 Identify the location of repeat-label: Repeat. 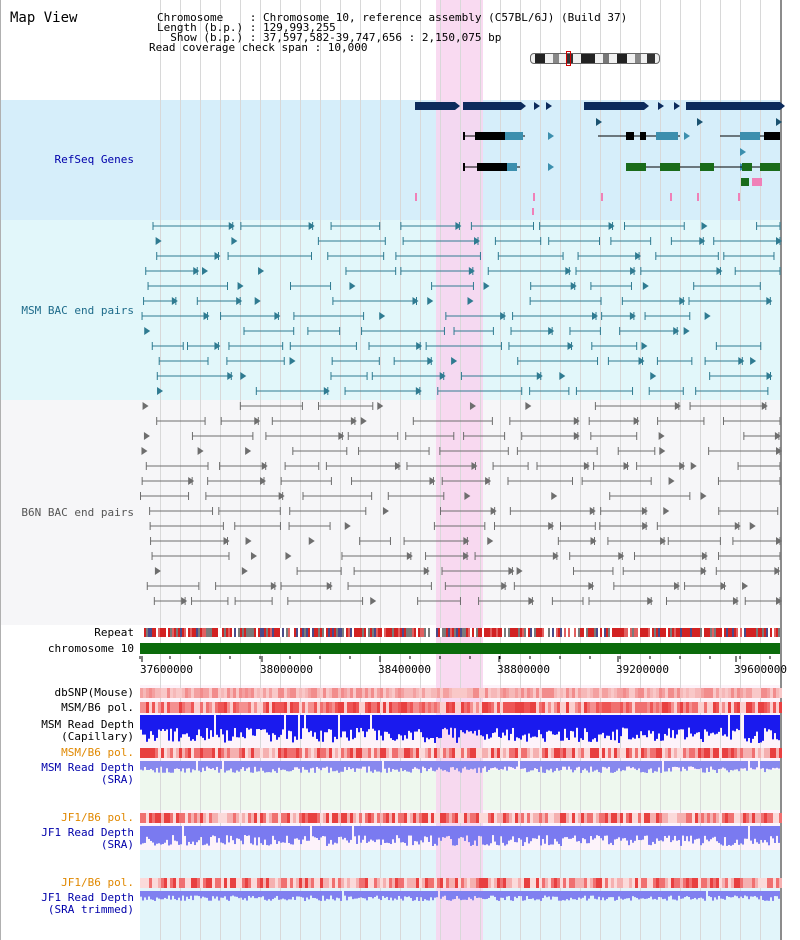
(114, 632).